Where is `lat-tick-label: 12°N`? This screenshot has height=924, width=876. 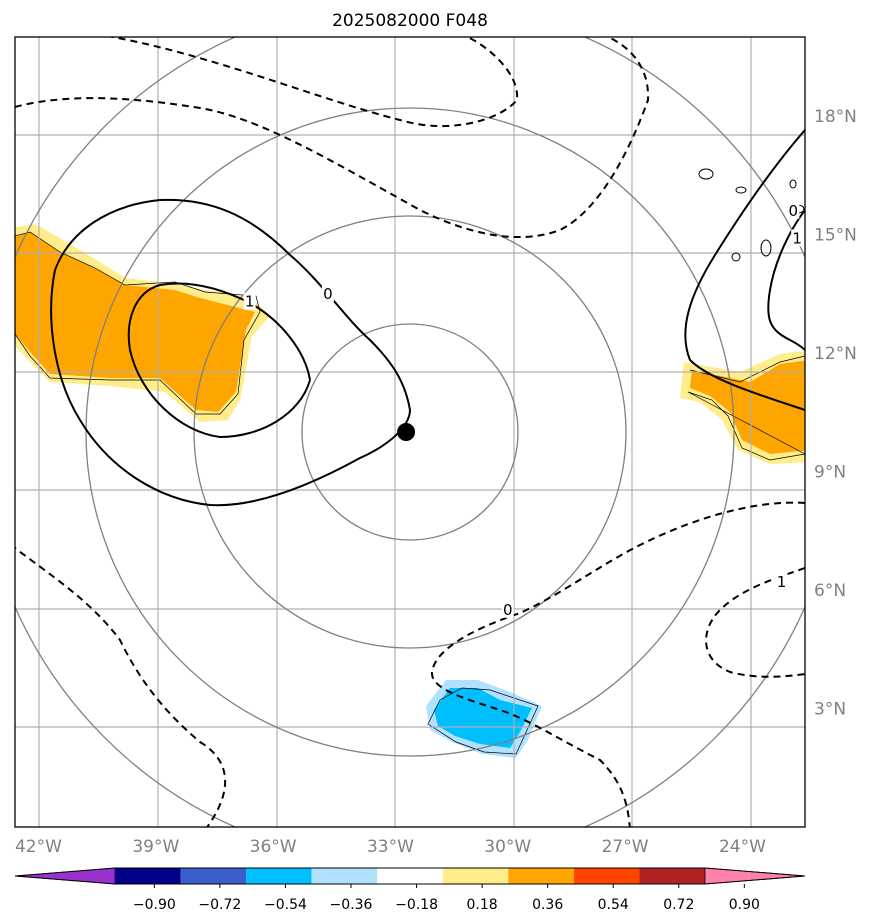
lat-tick-label: 12°N is located at coordinates (835, 354).